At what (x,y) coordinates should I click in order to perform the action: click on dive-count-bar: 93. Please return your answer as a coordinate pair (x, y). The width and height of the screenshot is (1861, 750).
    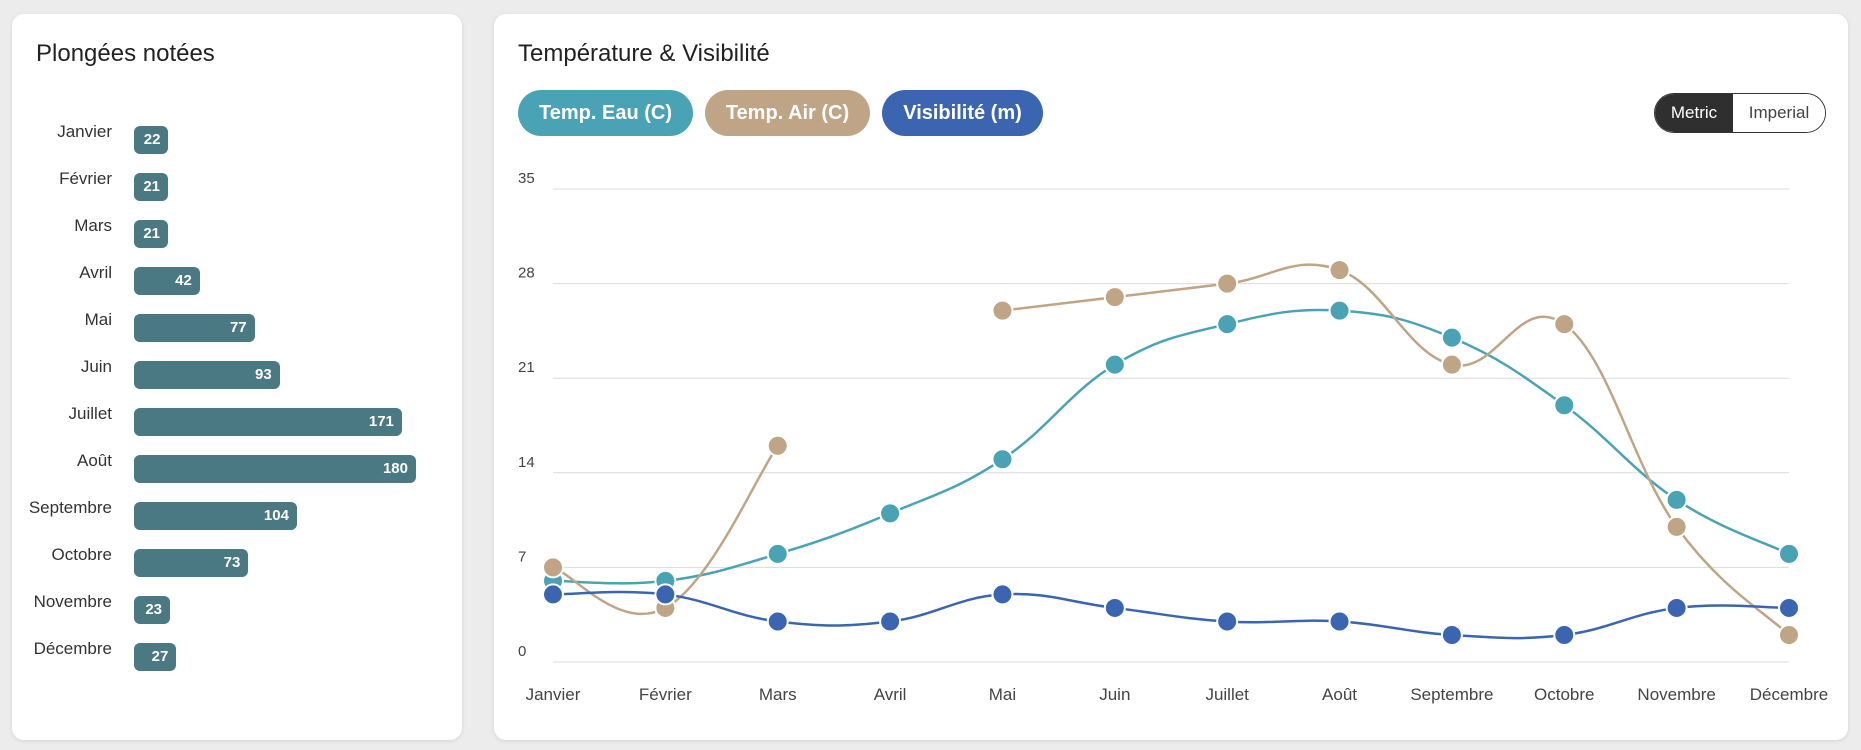
    Looking at the image, I should click on (207, 375).